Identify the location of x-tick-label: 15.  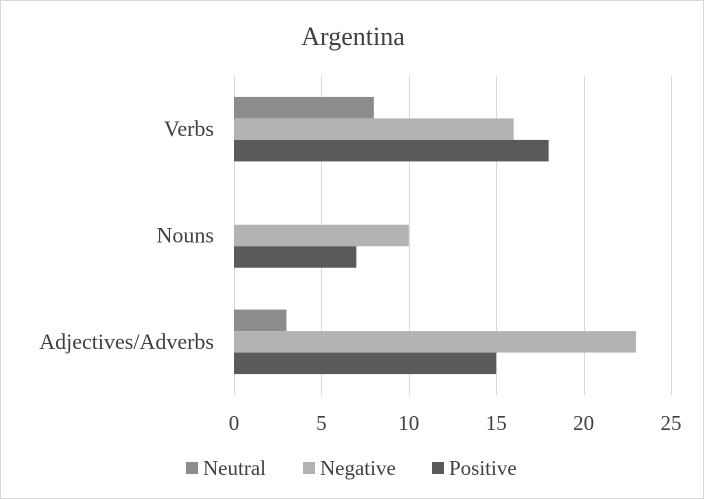
(496, 423).